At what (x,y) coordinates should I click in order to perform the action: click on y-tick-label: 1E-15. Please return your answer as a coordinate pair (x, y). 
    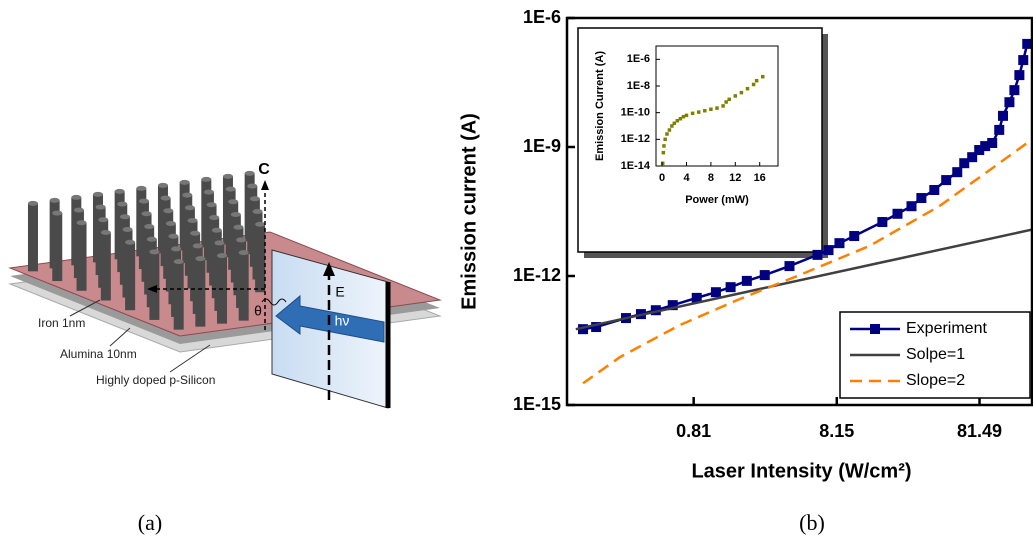
    Looking at the image, I should click on (537, 404).